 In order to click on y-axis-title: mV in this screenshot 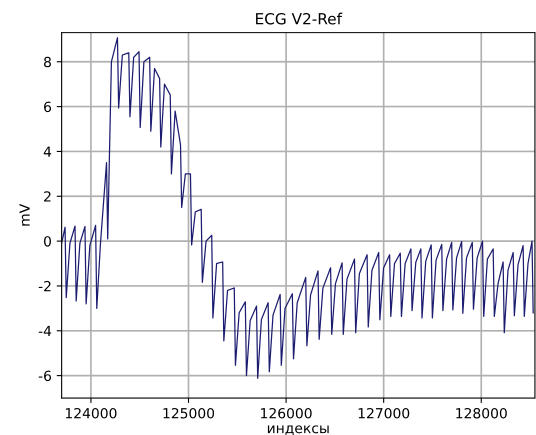, I will do `click(25, 215)`.